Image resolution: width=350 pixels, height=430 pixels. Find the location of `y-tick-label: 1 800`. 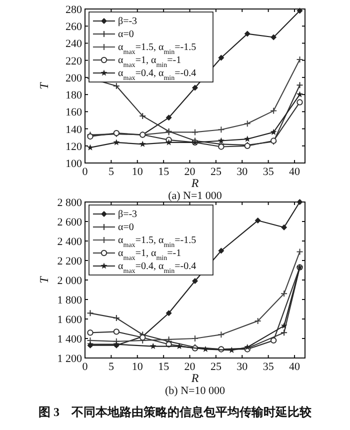

y-tick-label: 1 800 is located at coordinates (69, 300).